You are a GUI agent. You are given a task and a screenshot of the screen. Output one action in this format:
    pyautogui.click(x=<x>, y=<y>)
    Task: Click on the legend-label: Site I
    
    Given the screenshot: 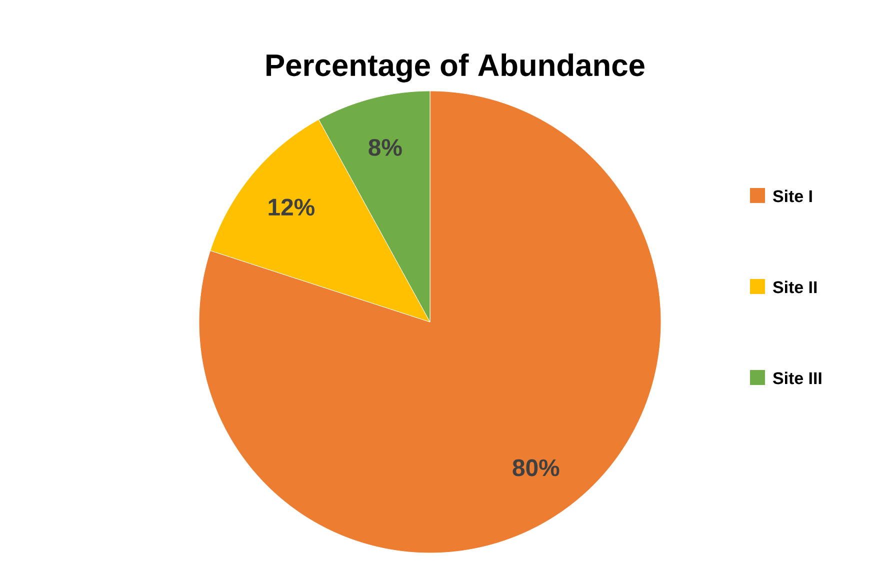 What is the action you would take?
    pyautogui.click(x=792, y=196)
    